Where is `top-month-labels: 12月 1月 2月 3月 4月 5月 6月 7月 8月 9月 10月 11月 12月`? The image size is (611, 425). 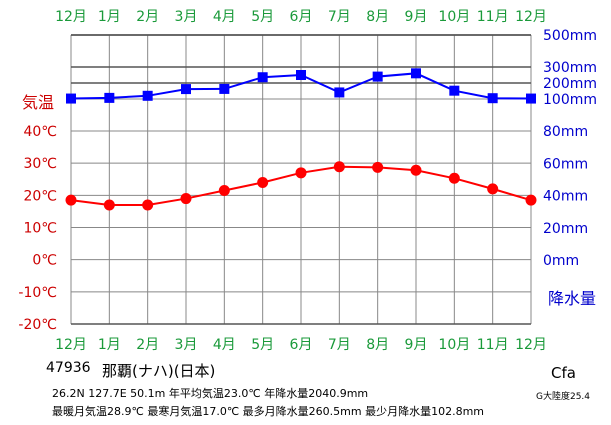
top-month-labels: 12月 1月 2月 3月 4月 5月 6月 7月 8月 9月 10月 11月 12月 is located at coordinates (301, 17).